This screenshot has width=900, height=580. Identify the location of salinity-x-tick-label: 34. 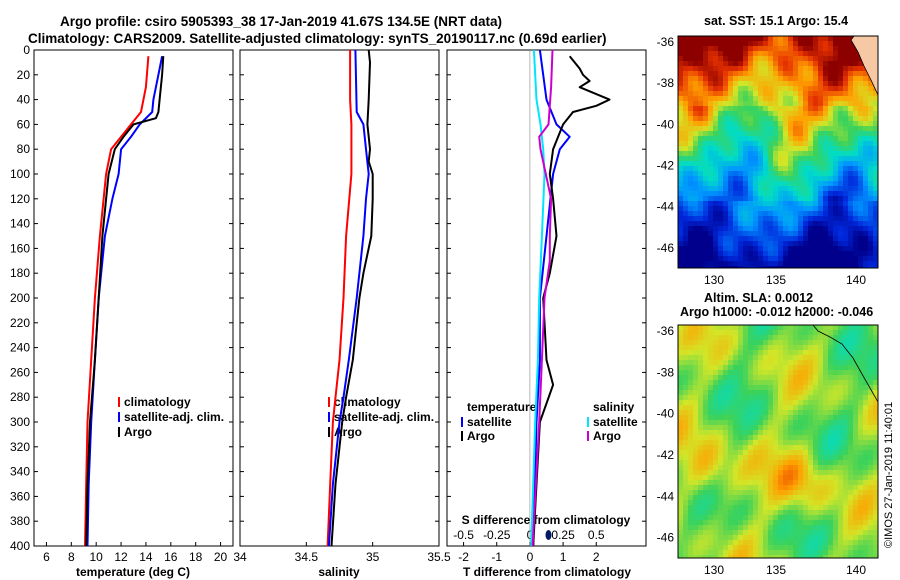
(240, 557).